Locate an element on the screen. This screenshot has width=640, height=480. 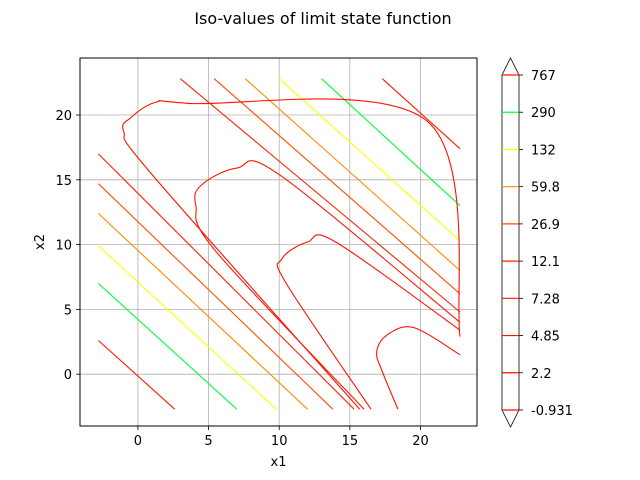
x-axis-label: x1 is located at coordinates (279, 462).